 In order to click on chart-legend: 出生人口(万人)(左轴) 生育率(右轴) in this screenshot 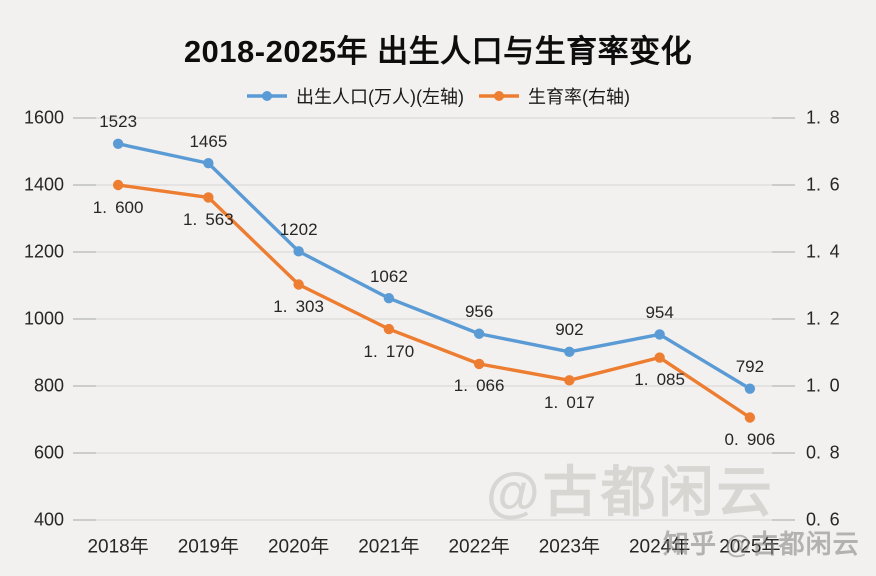, I will do `click(438, 96)`.